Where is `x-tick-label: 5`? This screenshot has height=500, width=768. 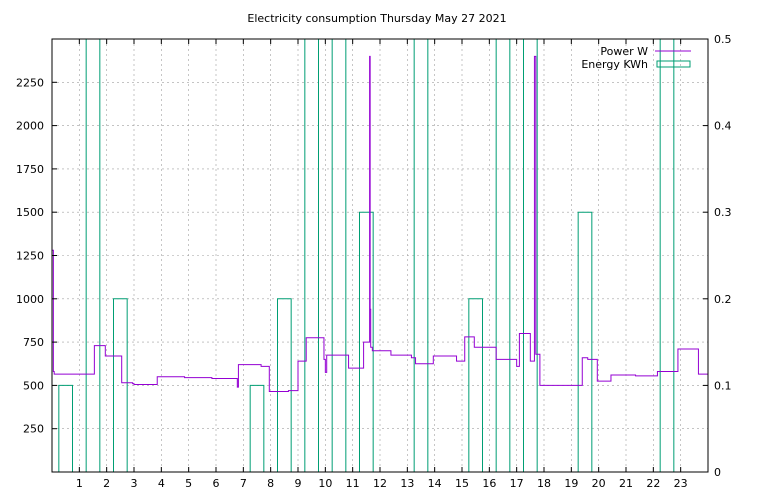 x-tick-label: 5 is located at coordinates (188, 483).